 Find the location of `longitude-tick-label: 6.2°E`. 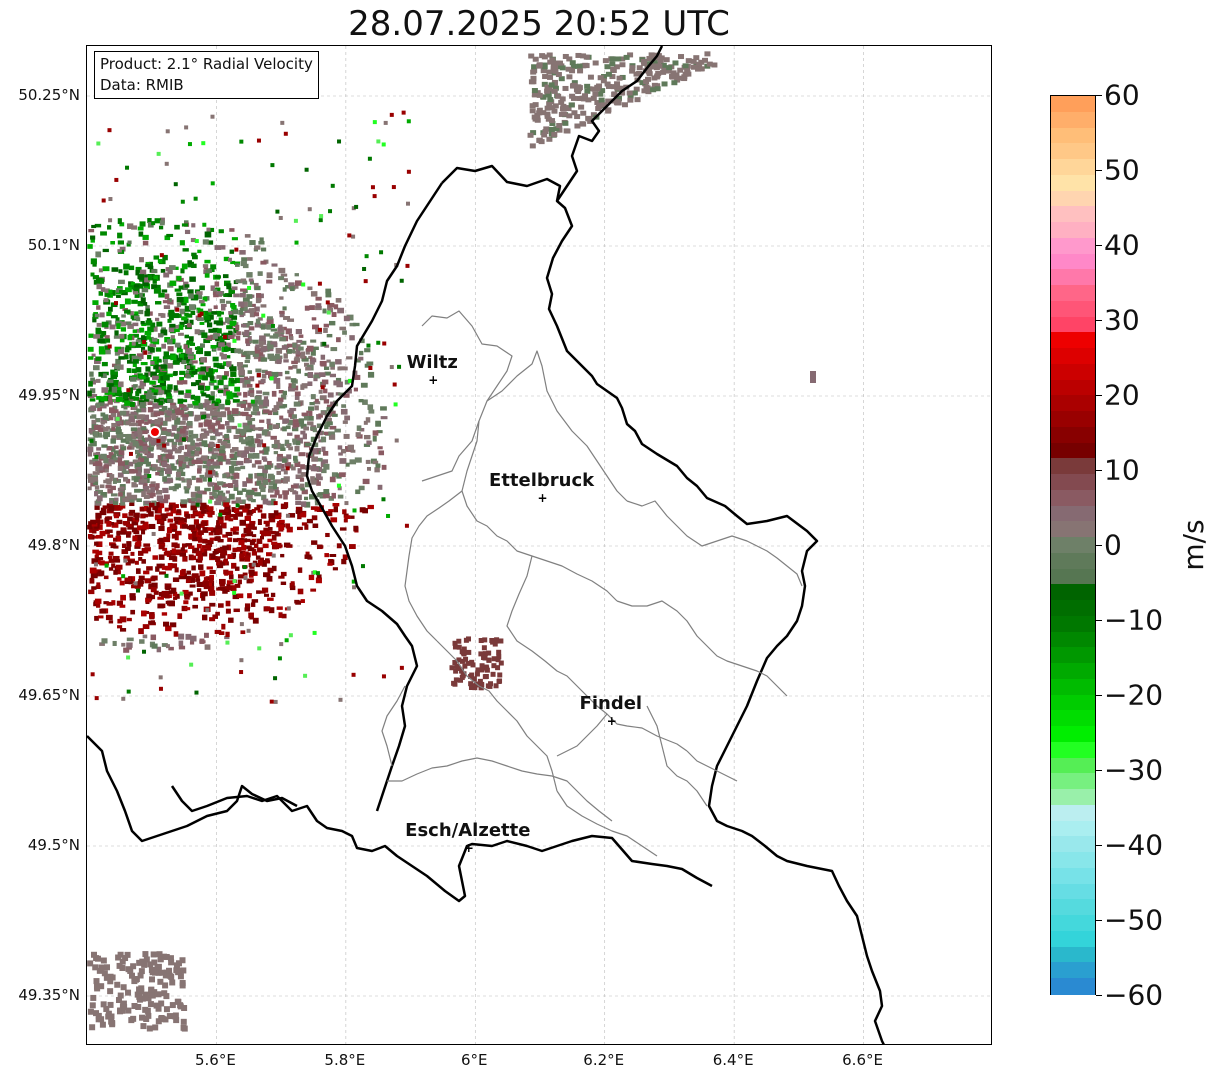

longitude-tick-label: 6.2°E is located at coordinates (604, 1060).